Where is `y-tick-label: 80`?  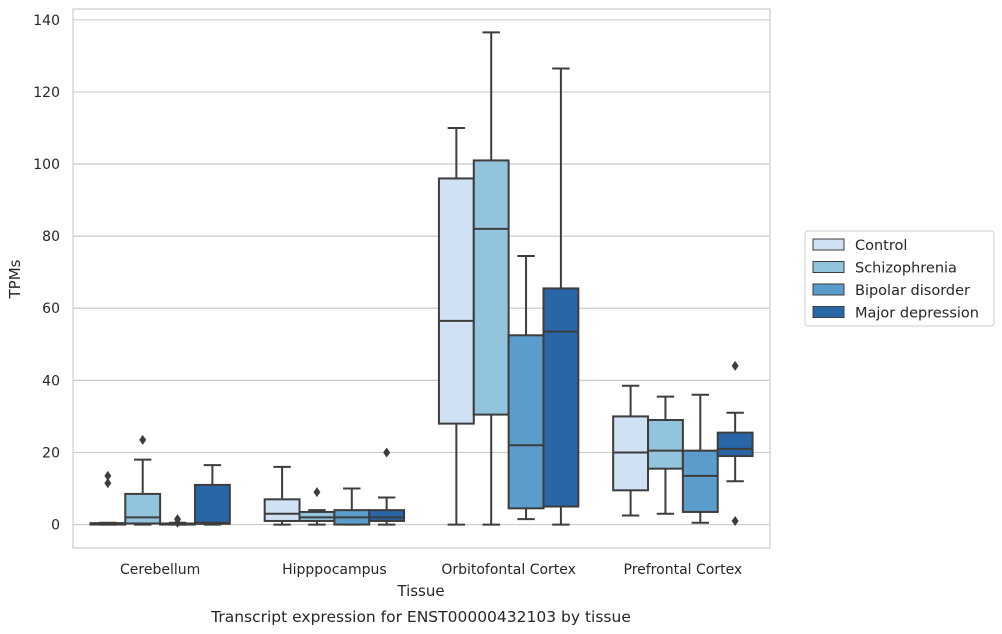 y-tick-label: 80 is located at coordinates (51, 237).